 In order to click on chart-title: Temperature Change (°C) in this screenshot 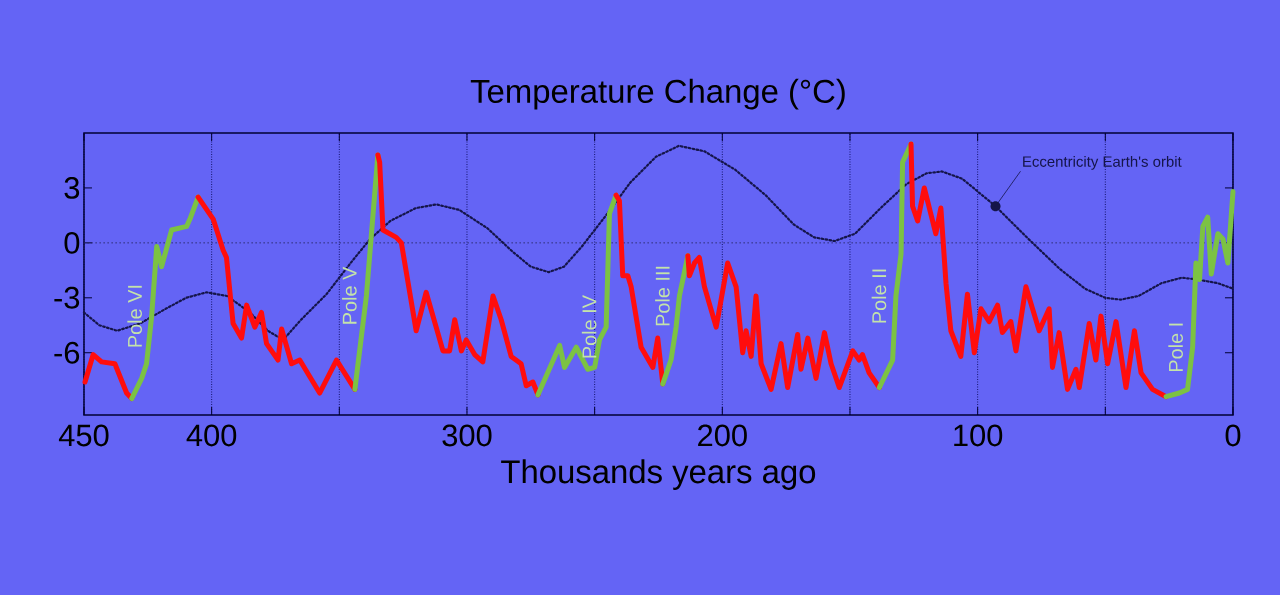, I will do `click(657, 94)`.